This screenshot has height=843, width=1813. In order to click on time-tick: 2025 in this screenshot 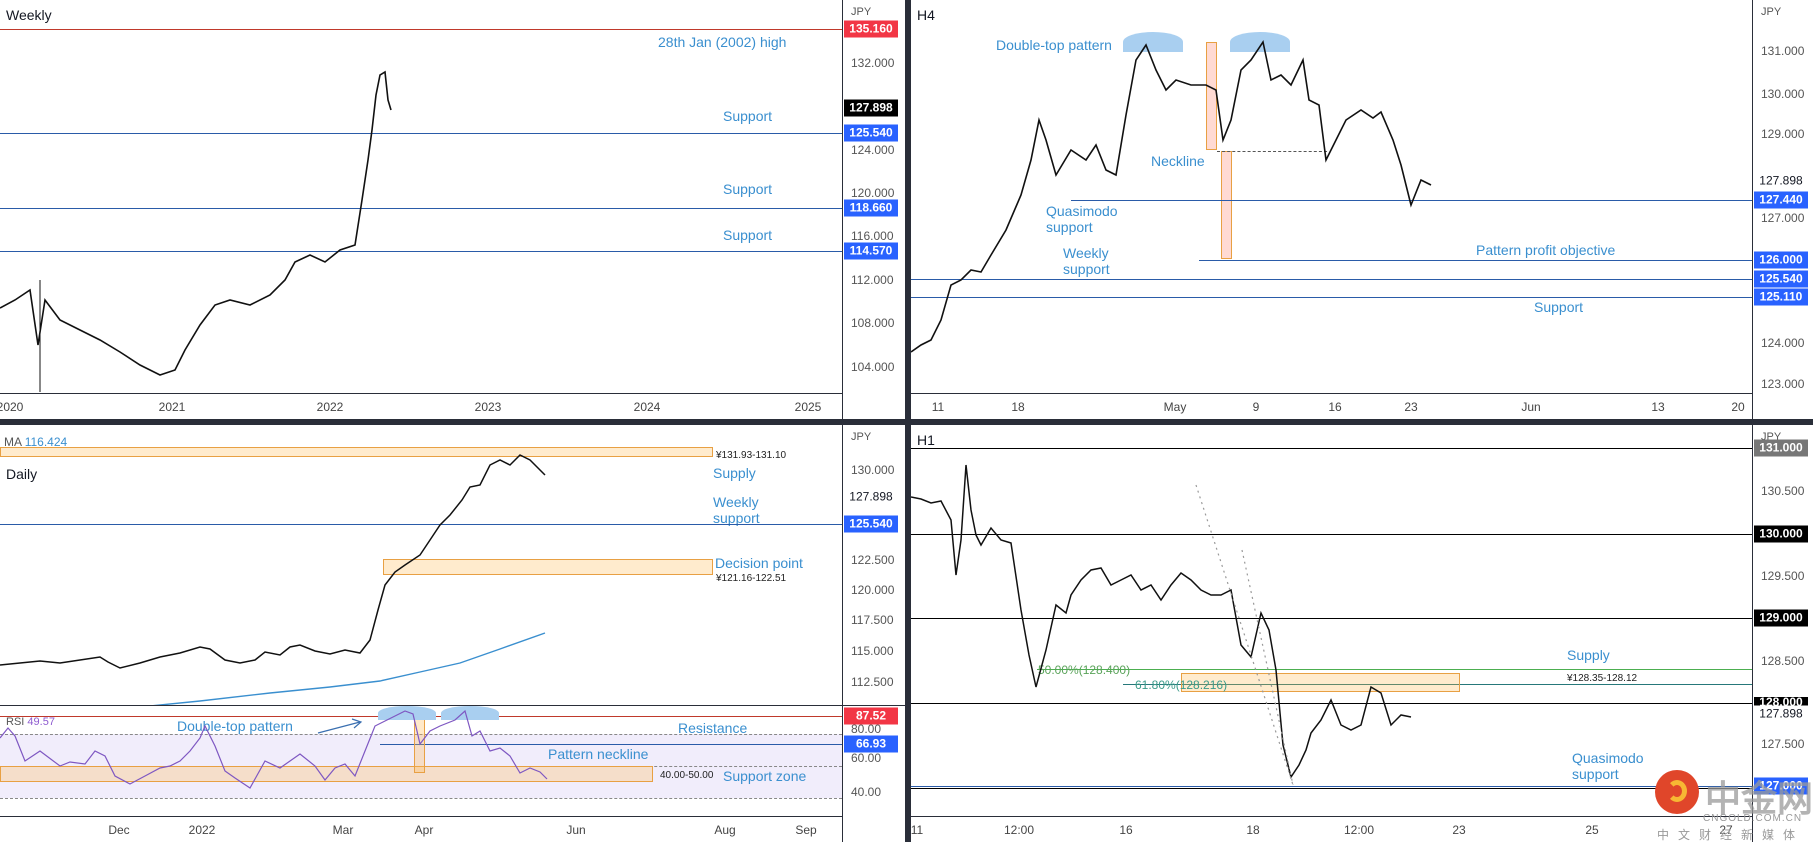, I will do `click(808, 407)`.